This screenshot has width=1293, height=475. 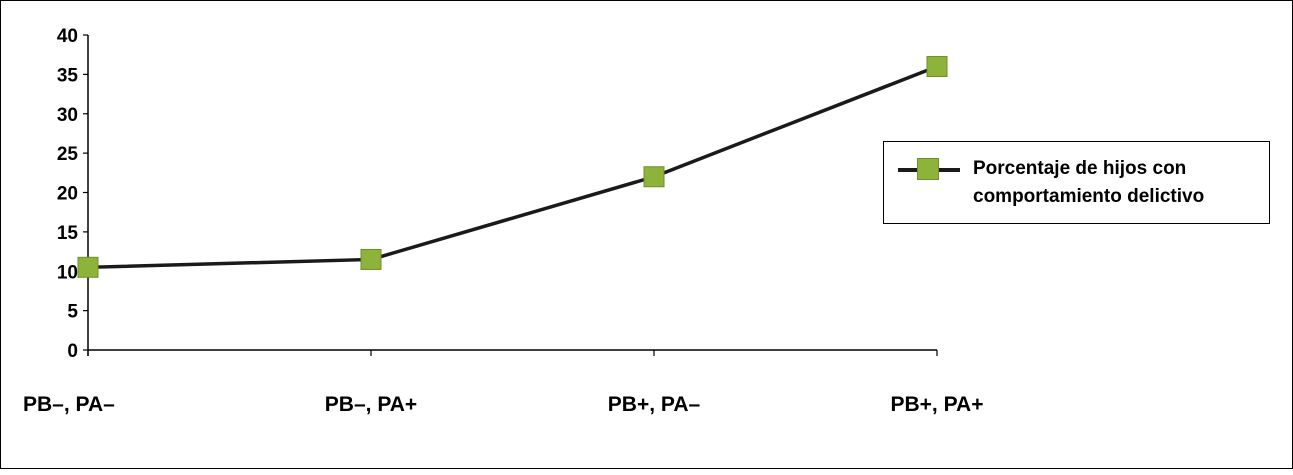 I want to click on y-tick-label: 10, so click(x=67, y=272).